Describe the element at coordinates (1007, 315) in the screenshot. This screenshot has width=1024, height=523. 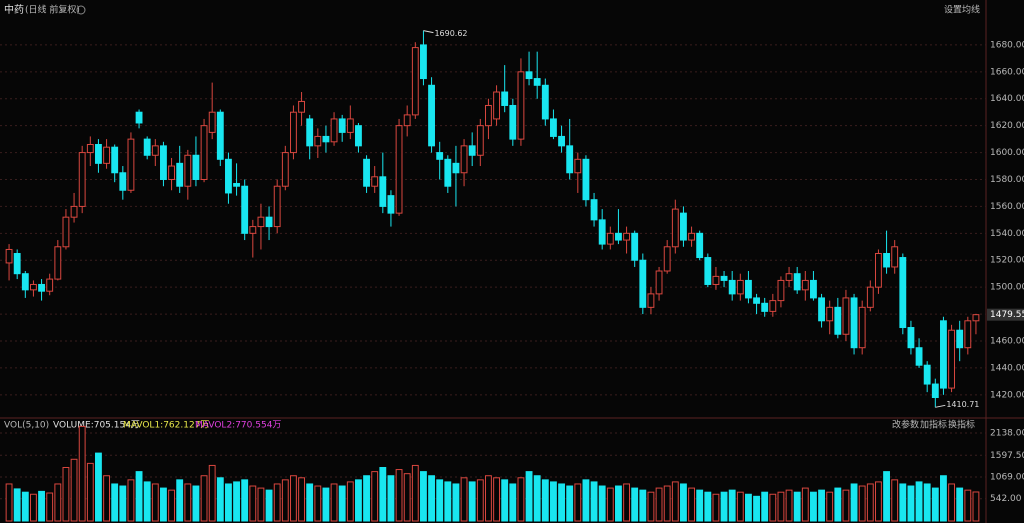
I see `last-price: 1479.55` at that location.